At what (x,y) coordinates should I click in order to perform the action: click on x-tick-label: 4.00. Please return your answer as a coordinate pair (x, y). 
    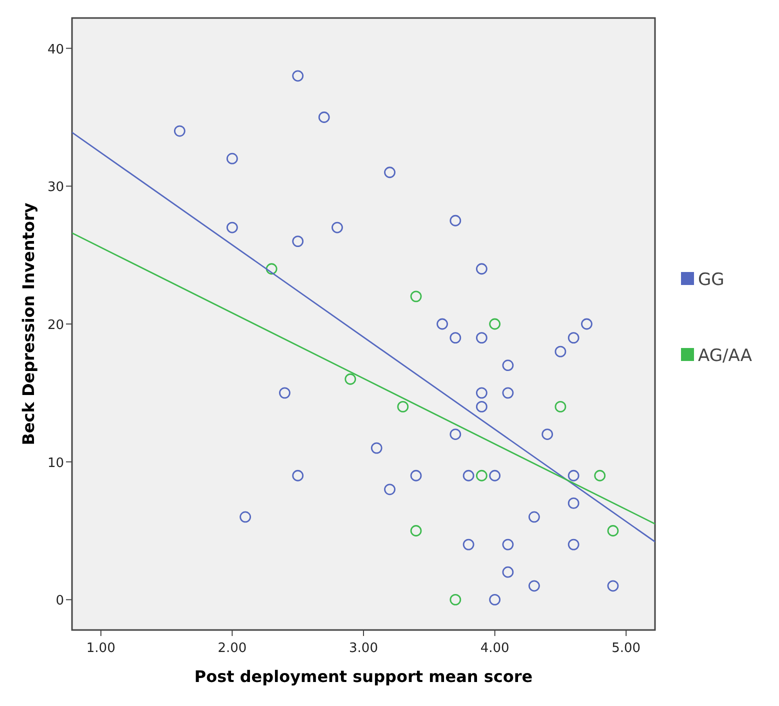
    Looking at the image, I should click on (495, 648).